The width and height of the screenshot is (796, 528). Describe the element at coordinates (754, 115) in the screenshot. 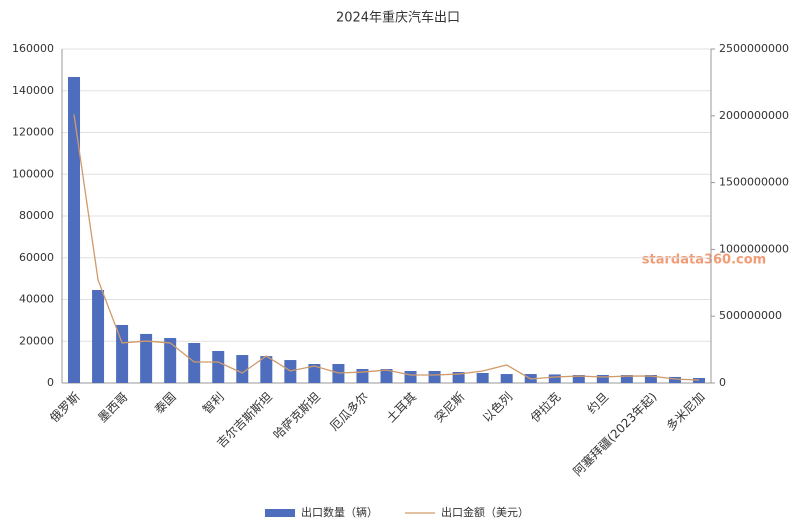

I see `y2-tick-label: 2000000000` at that location.